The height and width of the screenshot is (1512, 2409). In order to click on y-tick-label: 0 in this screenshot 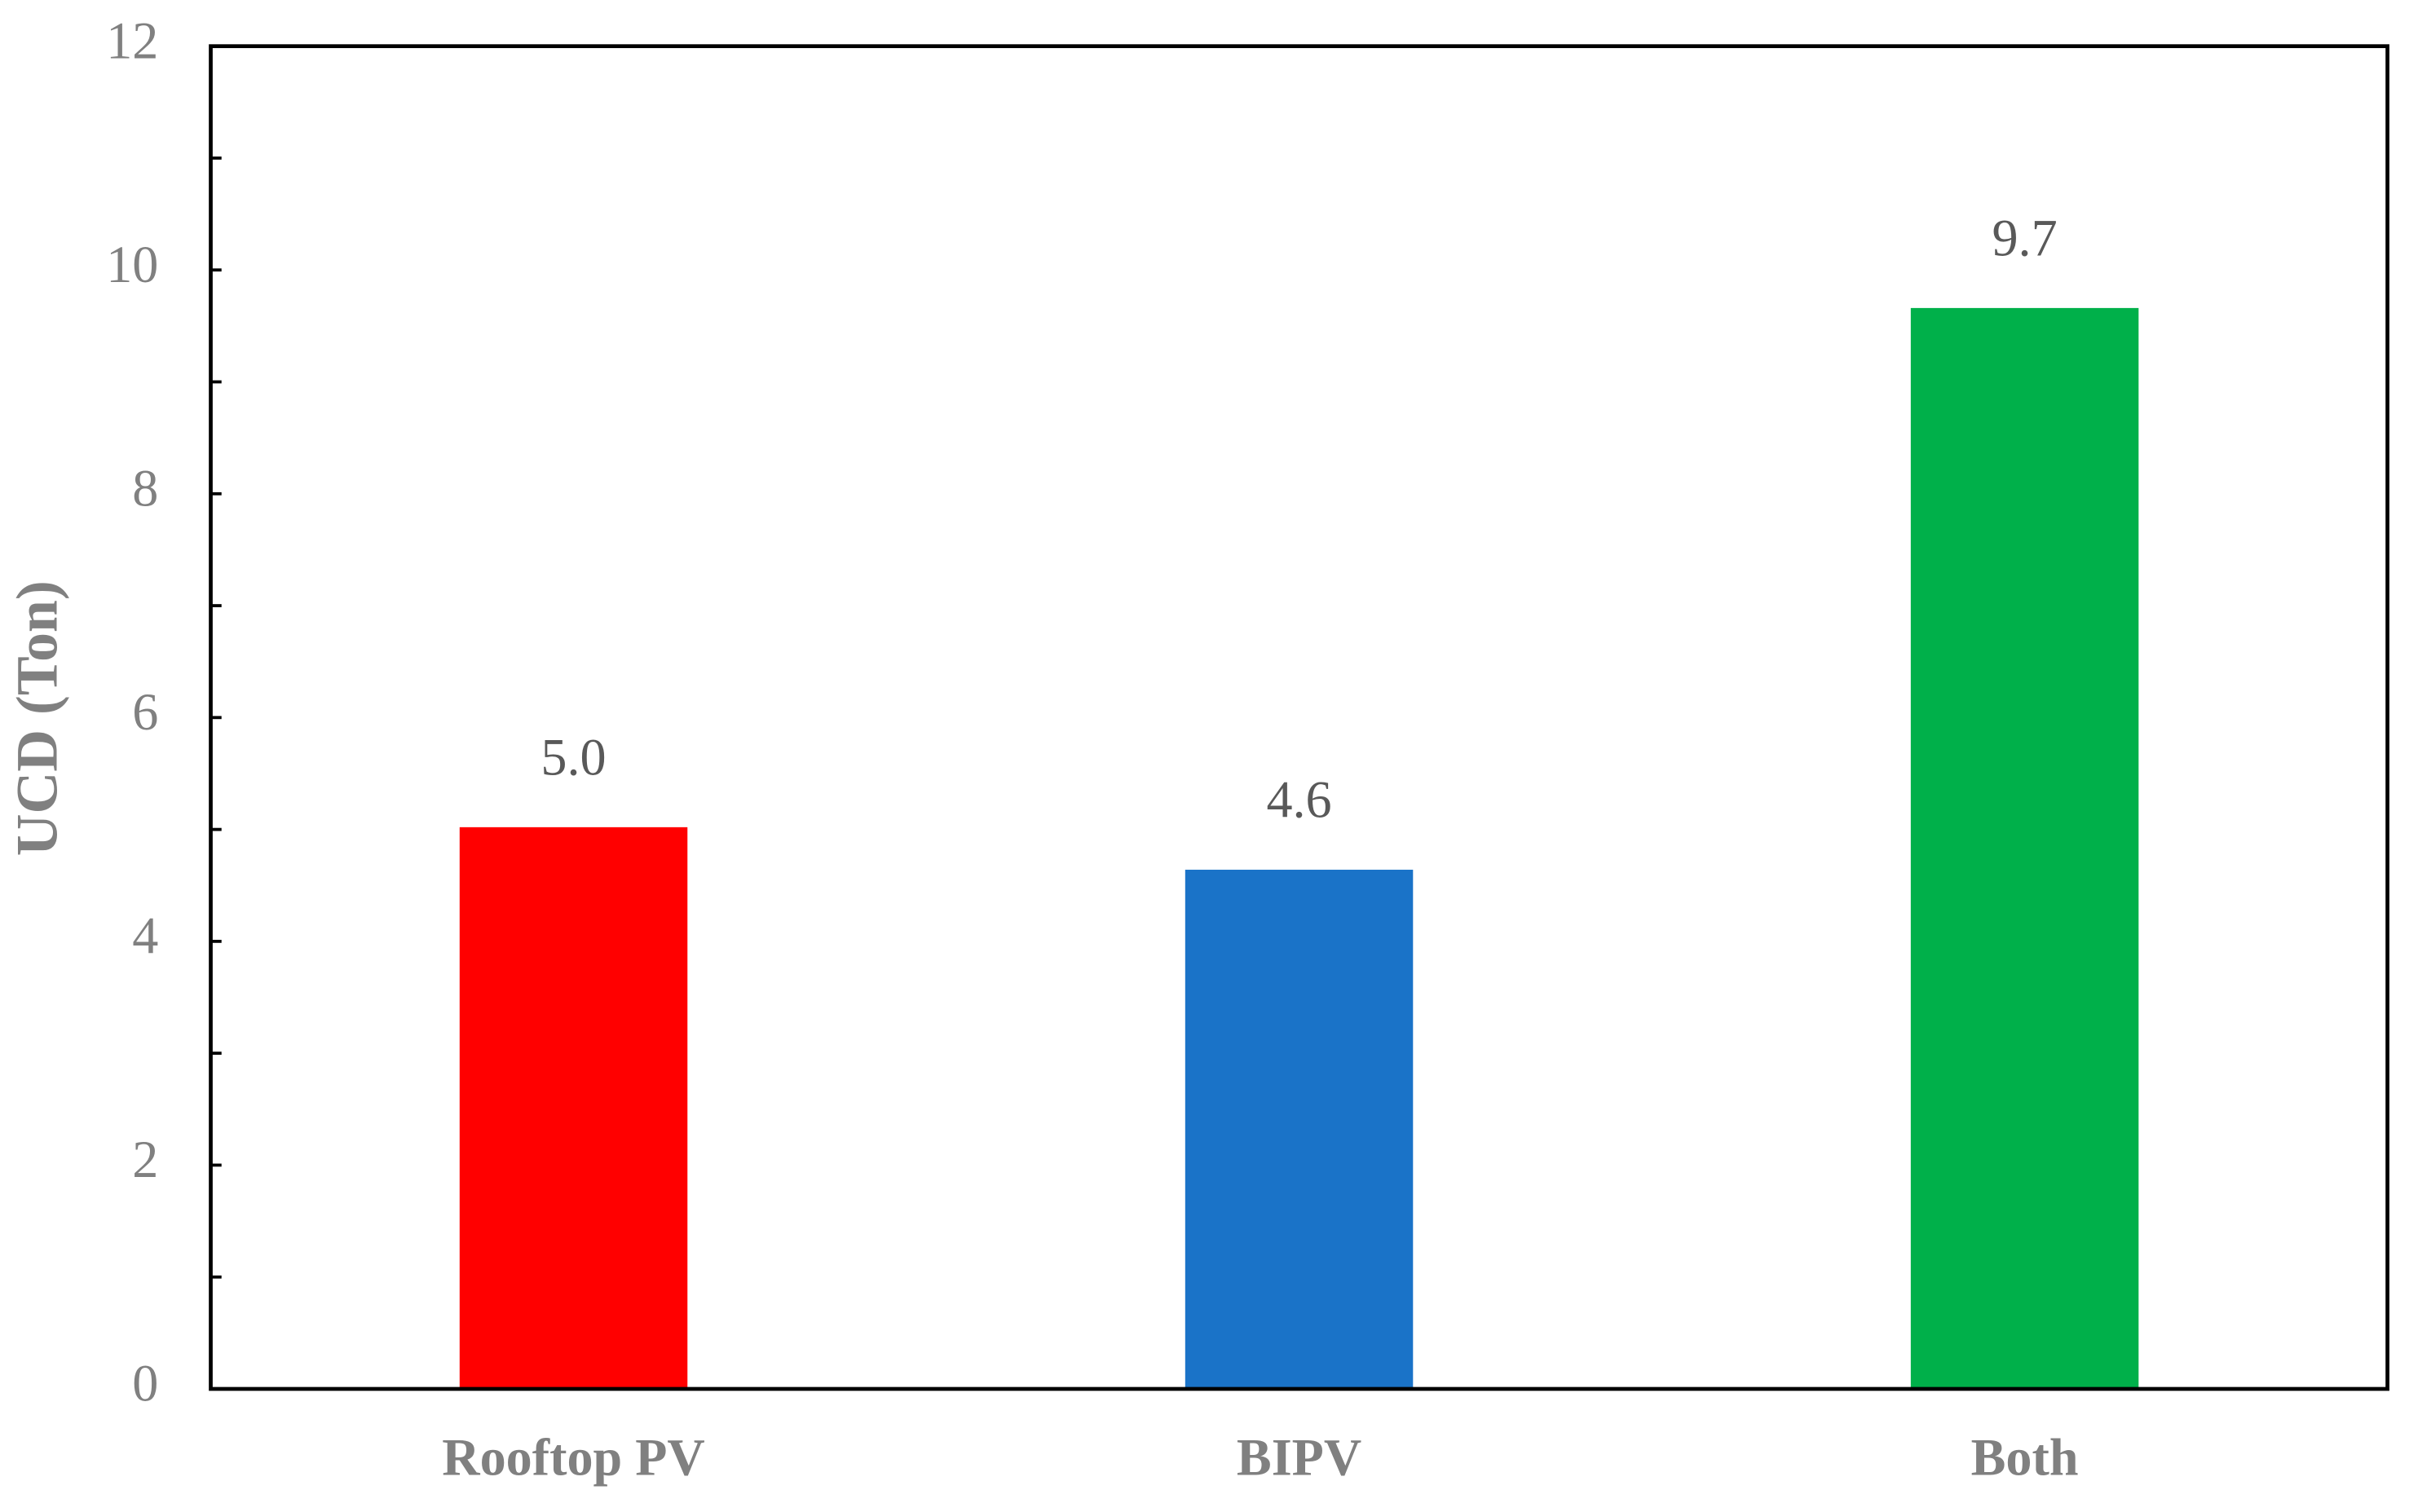, I will do `click(145, 1384)`.